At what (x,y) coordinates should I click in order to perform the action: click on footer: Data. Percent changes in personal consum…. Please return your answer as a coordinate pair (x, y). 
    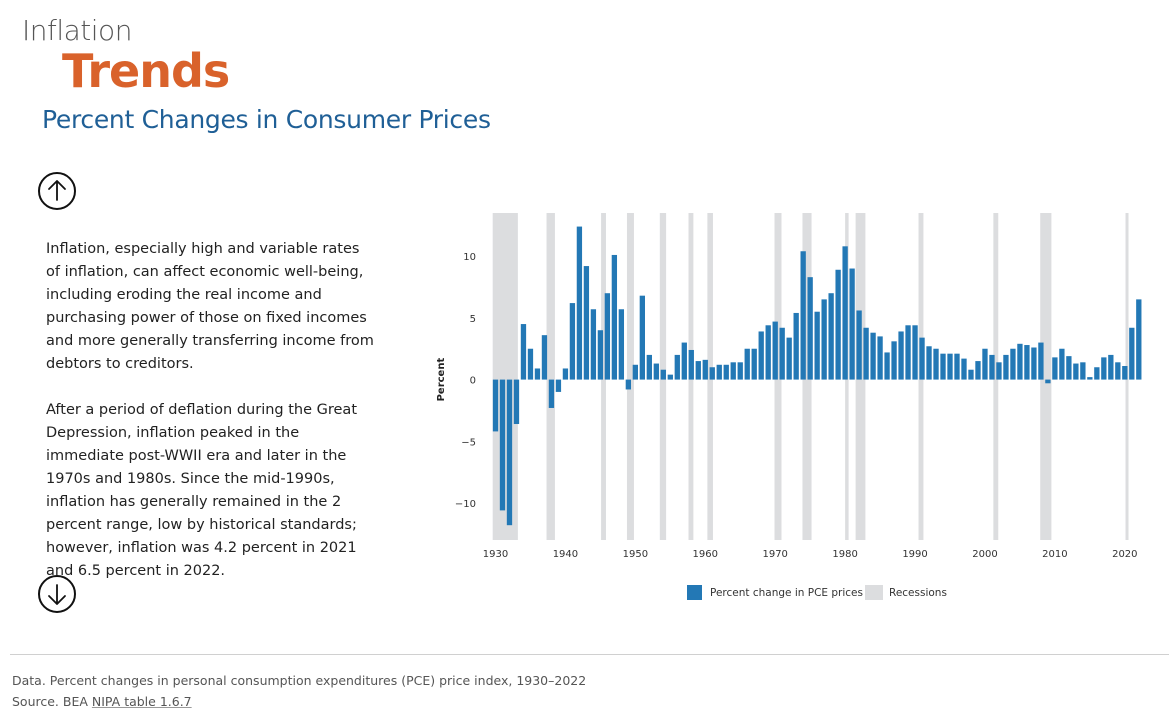
    Looking at the image, I should click on (299, 691).